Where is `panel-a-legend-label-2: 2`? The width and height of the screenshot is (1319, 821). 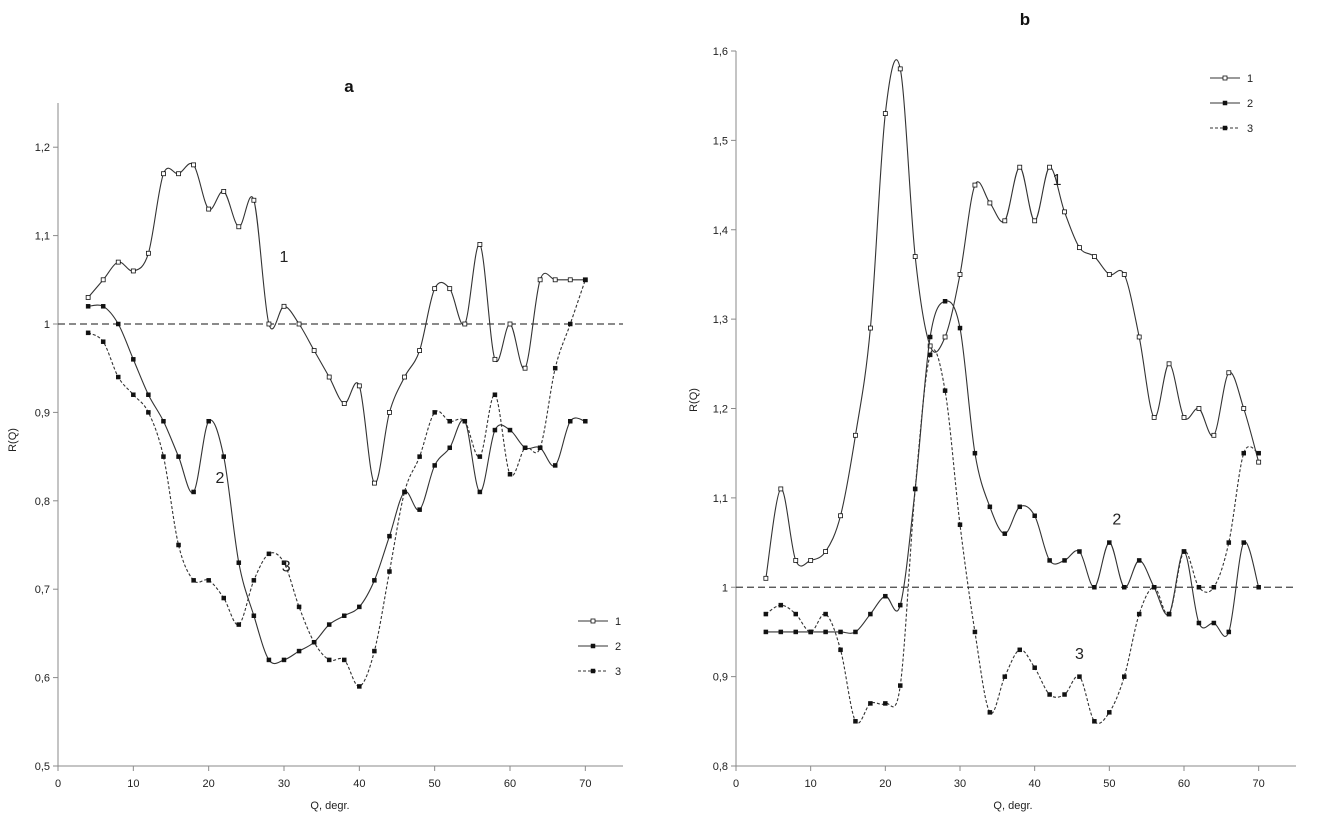
panel-a-legend-label-2: 2 is located at coordinates (618, 647).